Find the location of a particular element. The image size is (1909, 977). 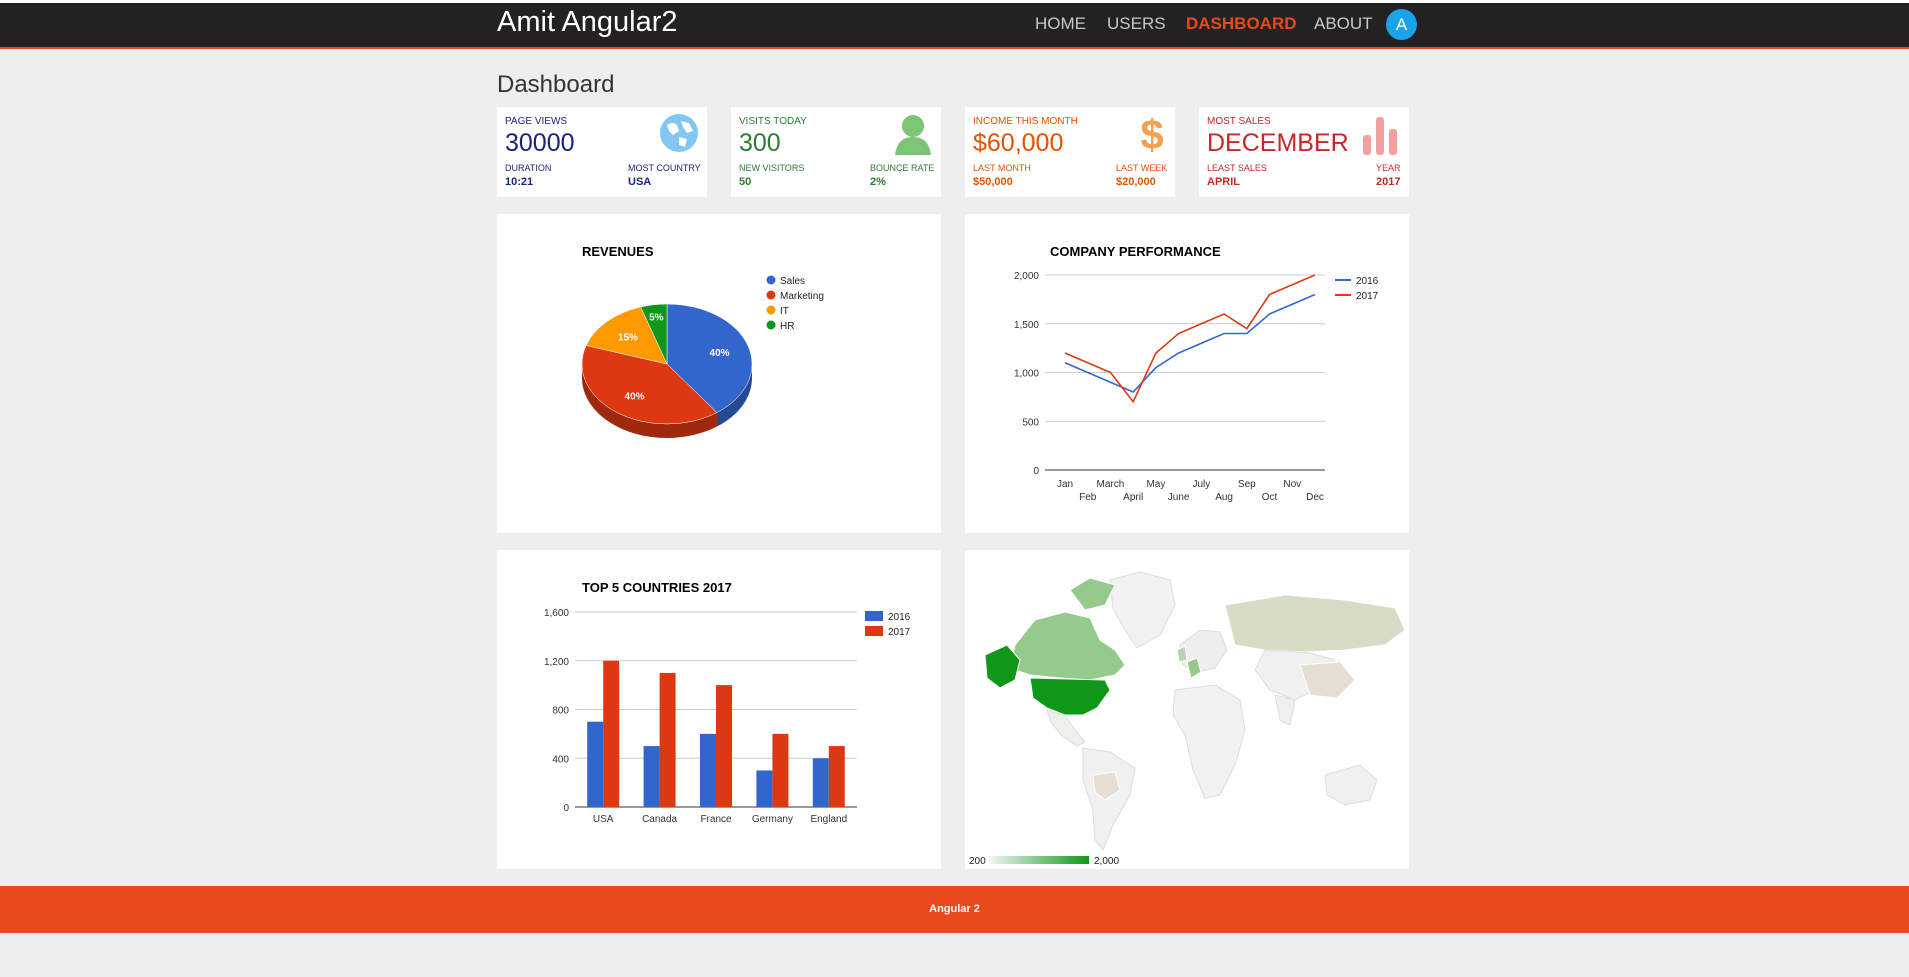

region-china is located at coordinates (1327, 680).